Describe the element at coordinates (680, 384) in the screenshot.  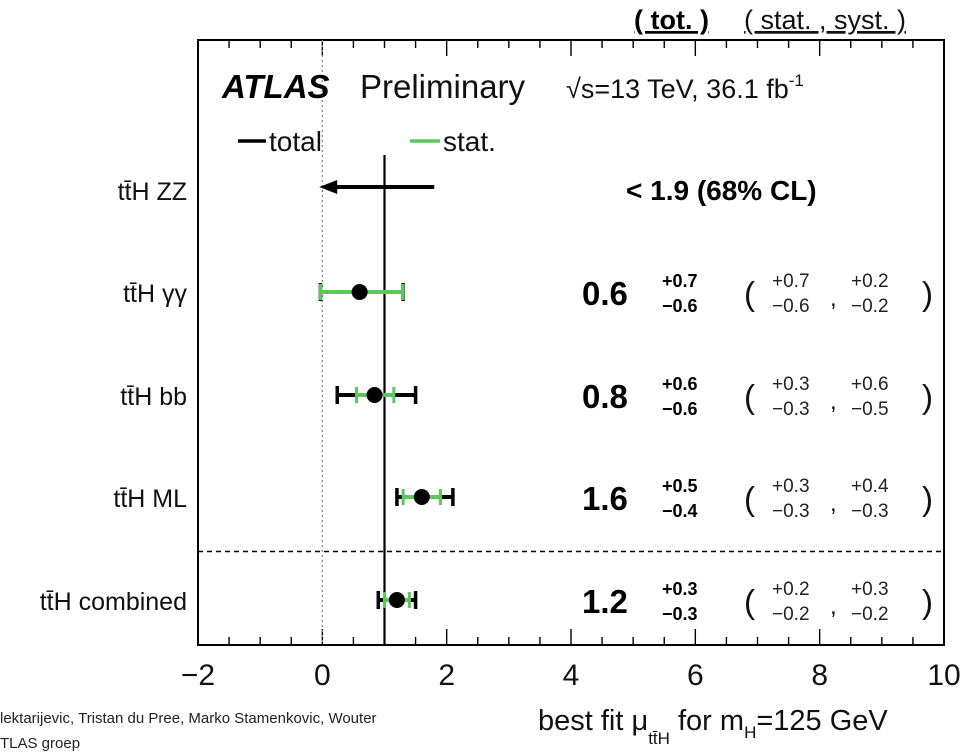
I see `total-up-text: +0.6` at that location.